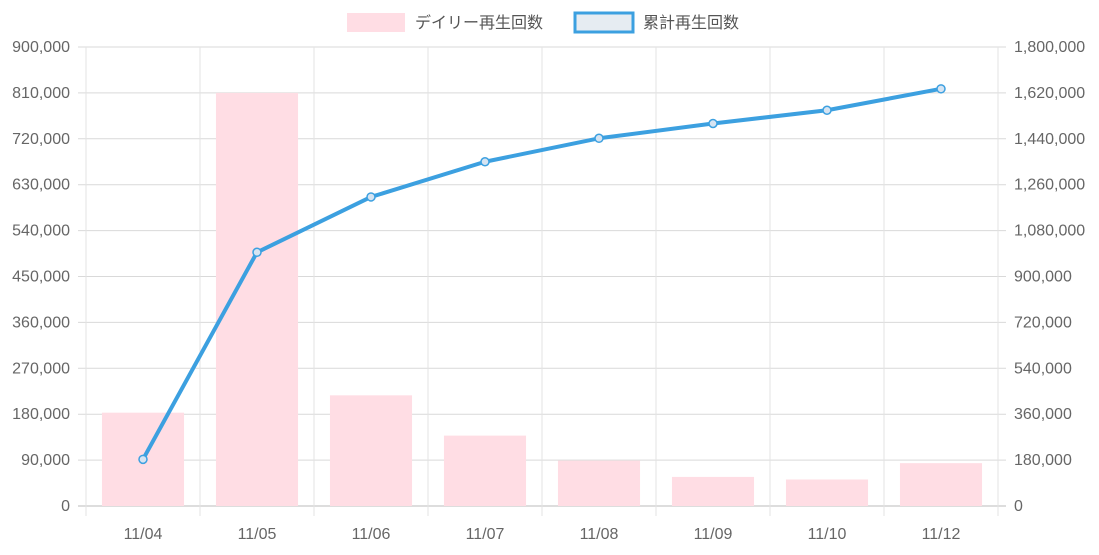 The height and width of the screenshot is (555, 1099). Describe the element at coordinates (599, 483) in the screenshot. I see `bar-11/08` at that location.